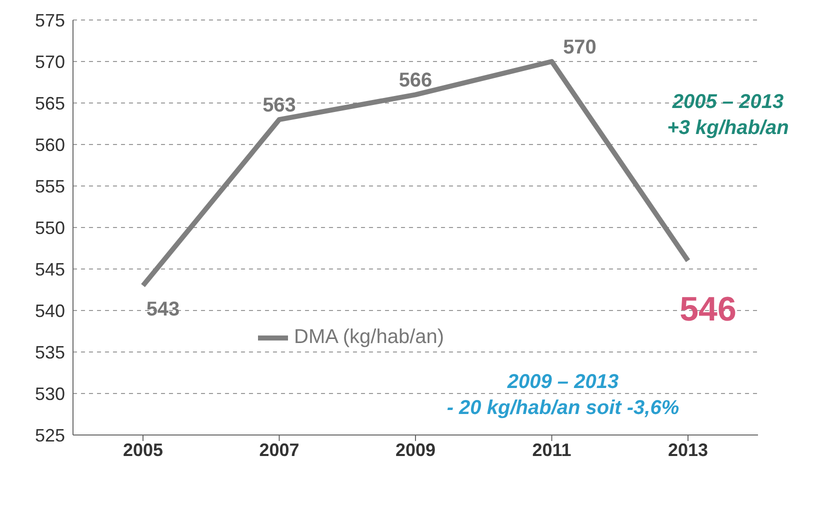  Describe the element at coordinates (49, 269) in the screenshot. I see `y-tick-label: 545` at that location.